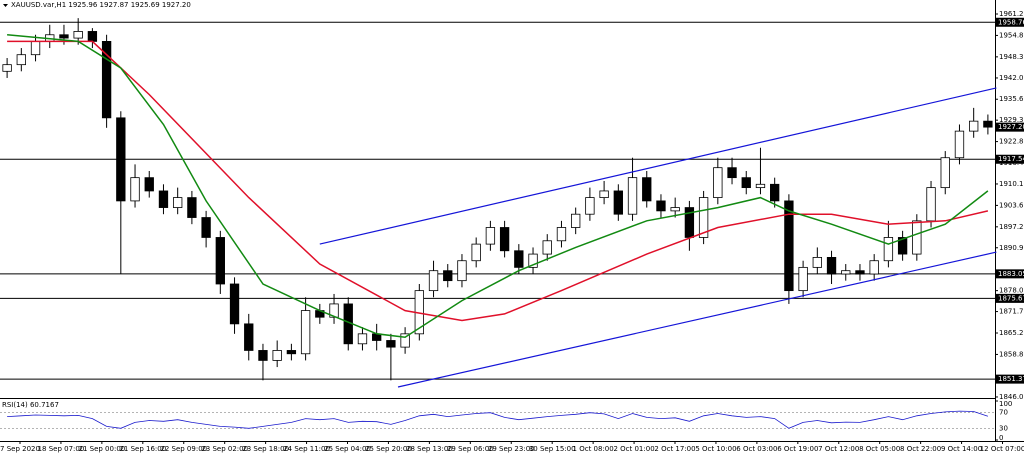 The width and height of the screenshot is (1024, 454). I want to click on x-tick-label: 24 Sep 11:00, so click(306, 449).